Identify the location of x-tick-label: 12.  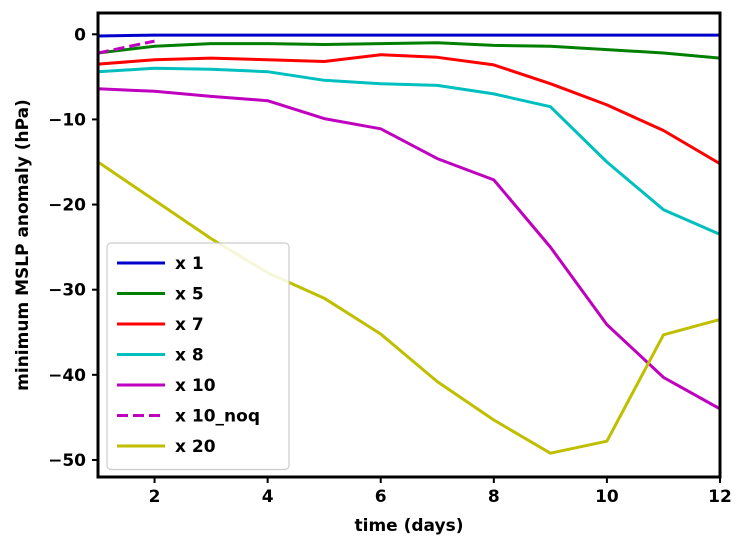
(720, 497).